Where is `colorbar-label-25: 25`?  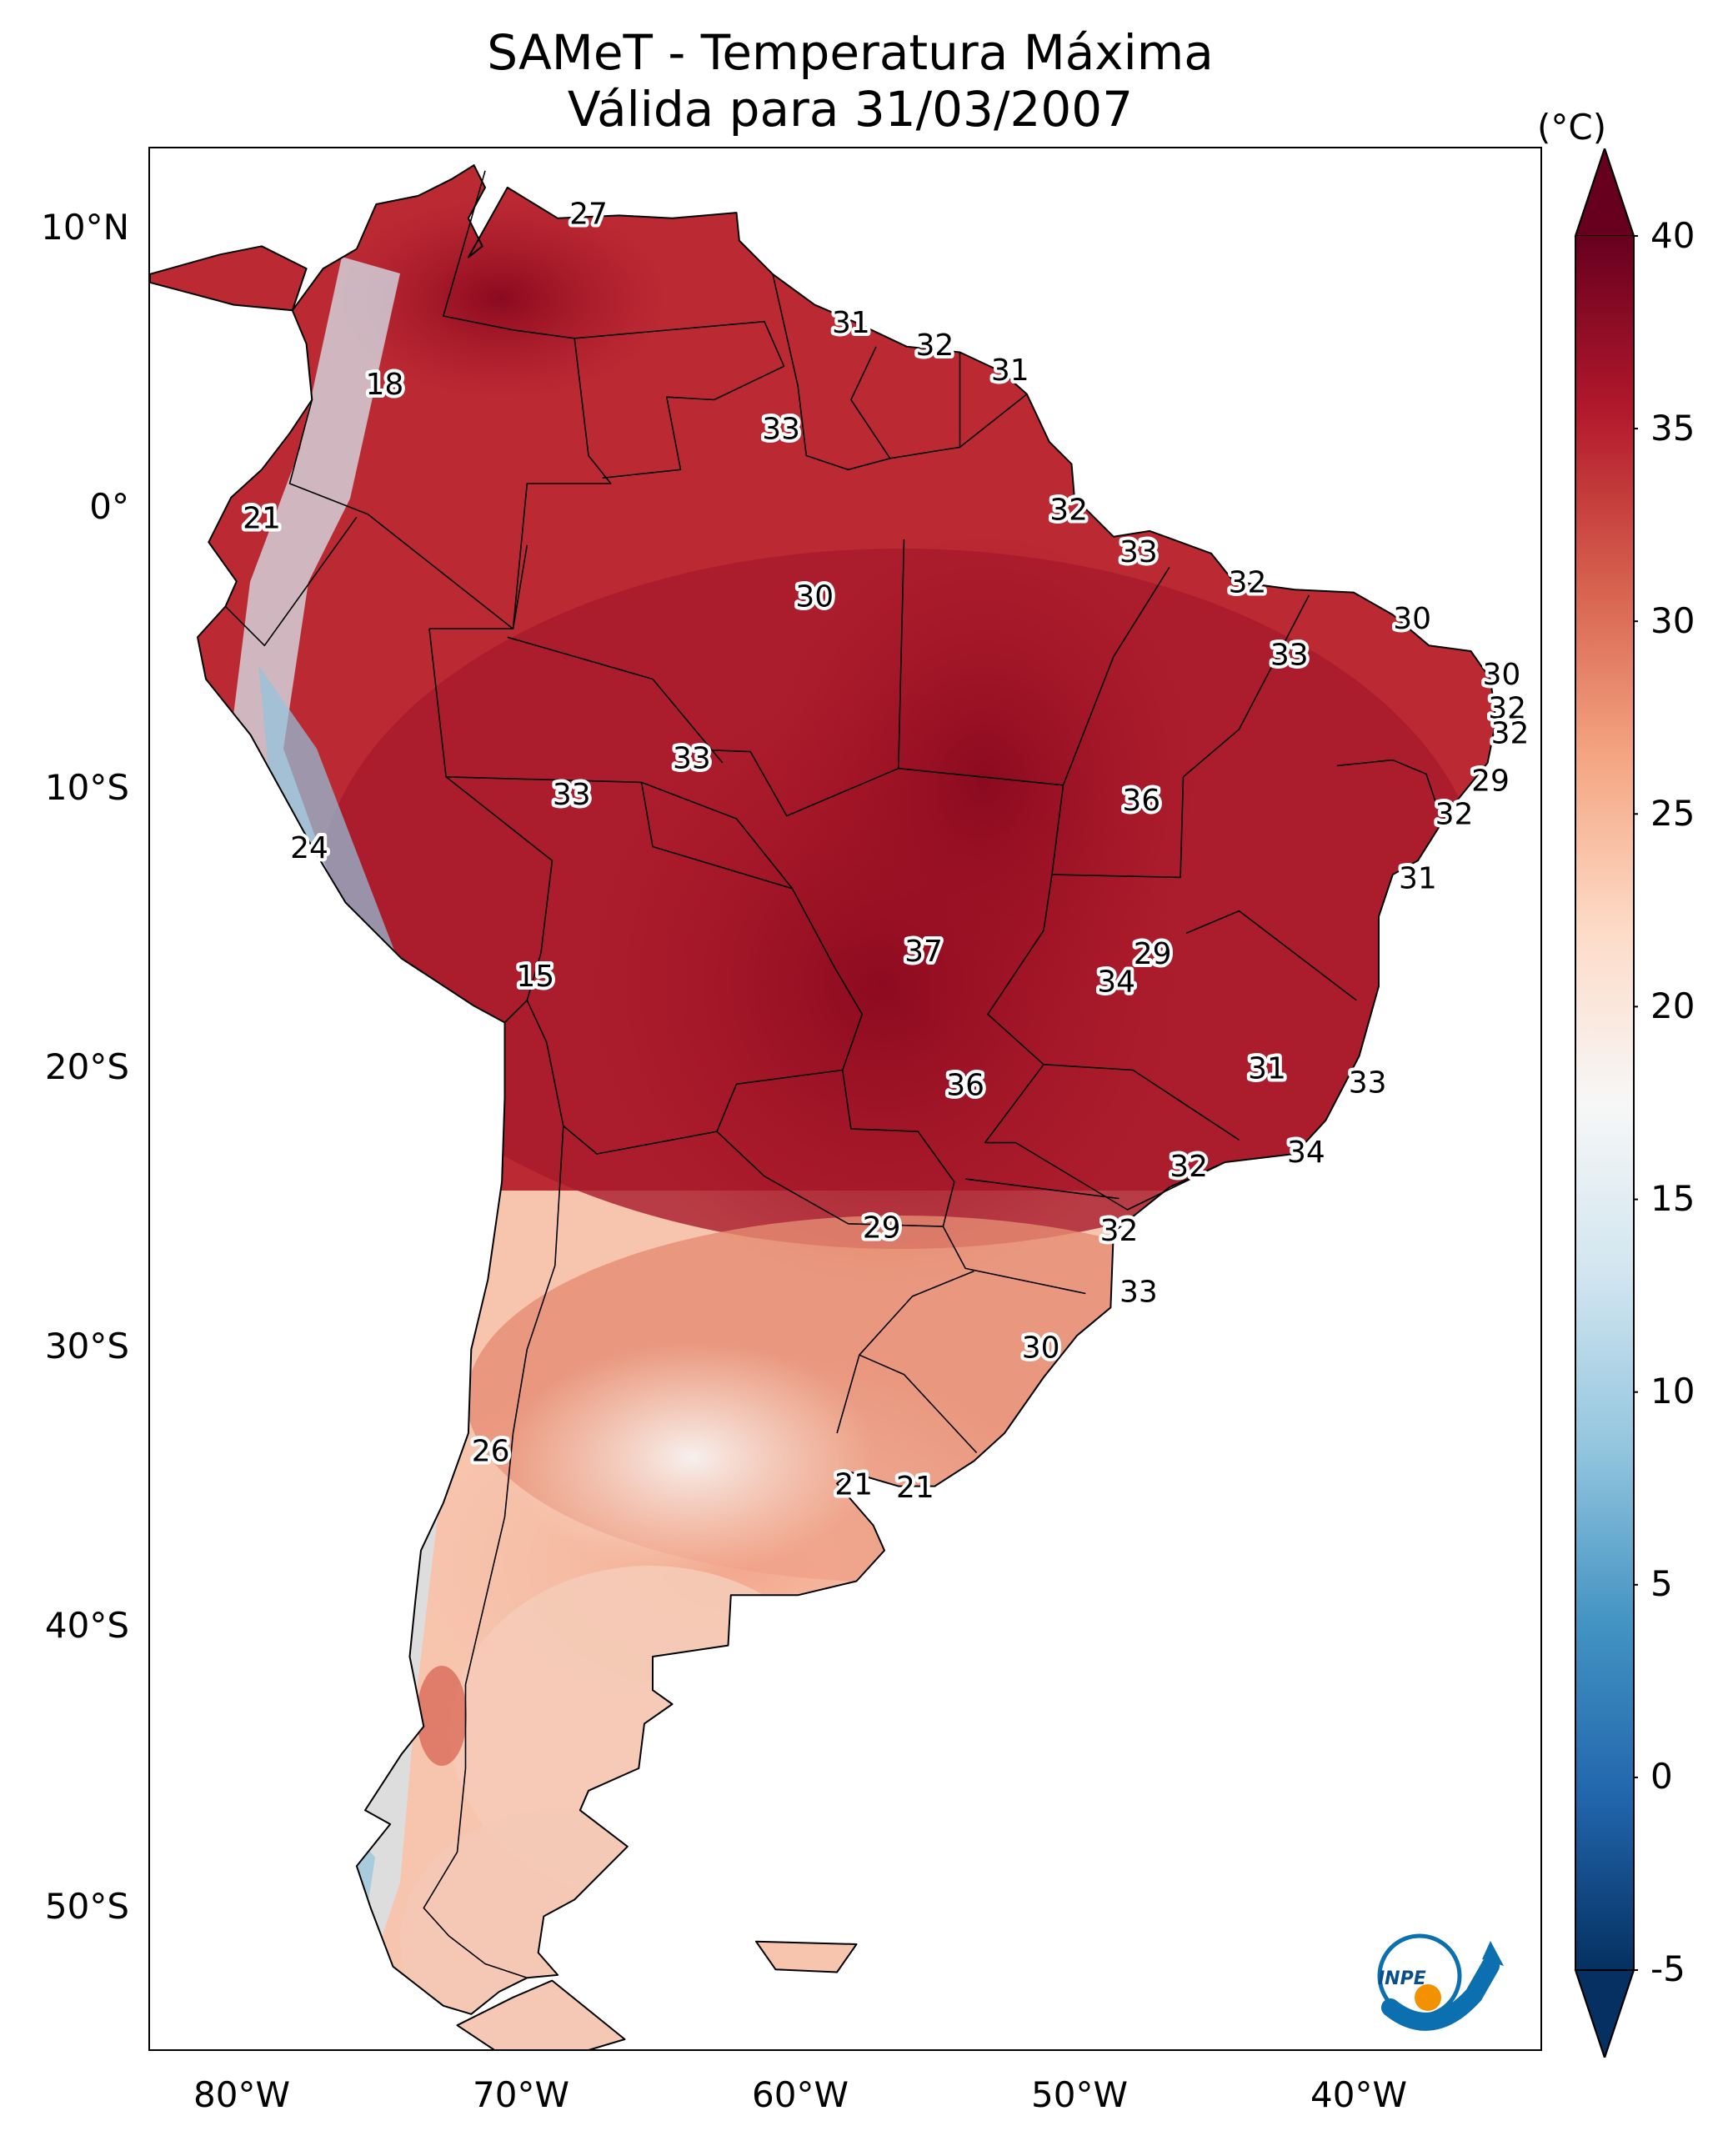
colorbar-label-25: 25 is located at coordinates (1672, 813).